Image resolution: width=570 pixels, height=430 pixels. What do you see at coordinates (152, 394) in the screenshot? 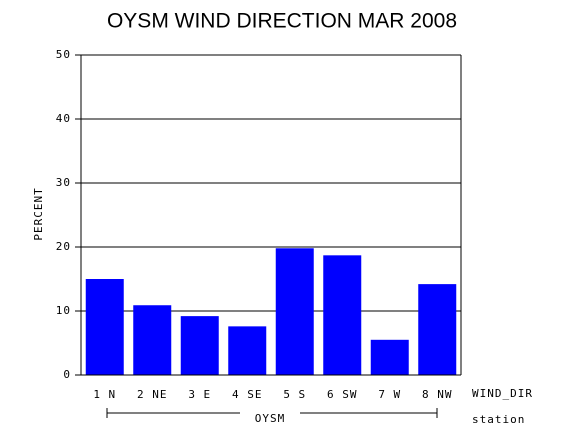
I see `x-tick-label: 2 NE` at bounding box center [152, 394].